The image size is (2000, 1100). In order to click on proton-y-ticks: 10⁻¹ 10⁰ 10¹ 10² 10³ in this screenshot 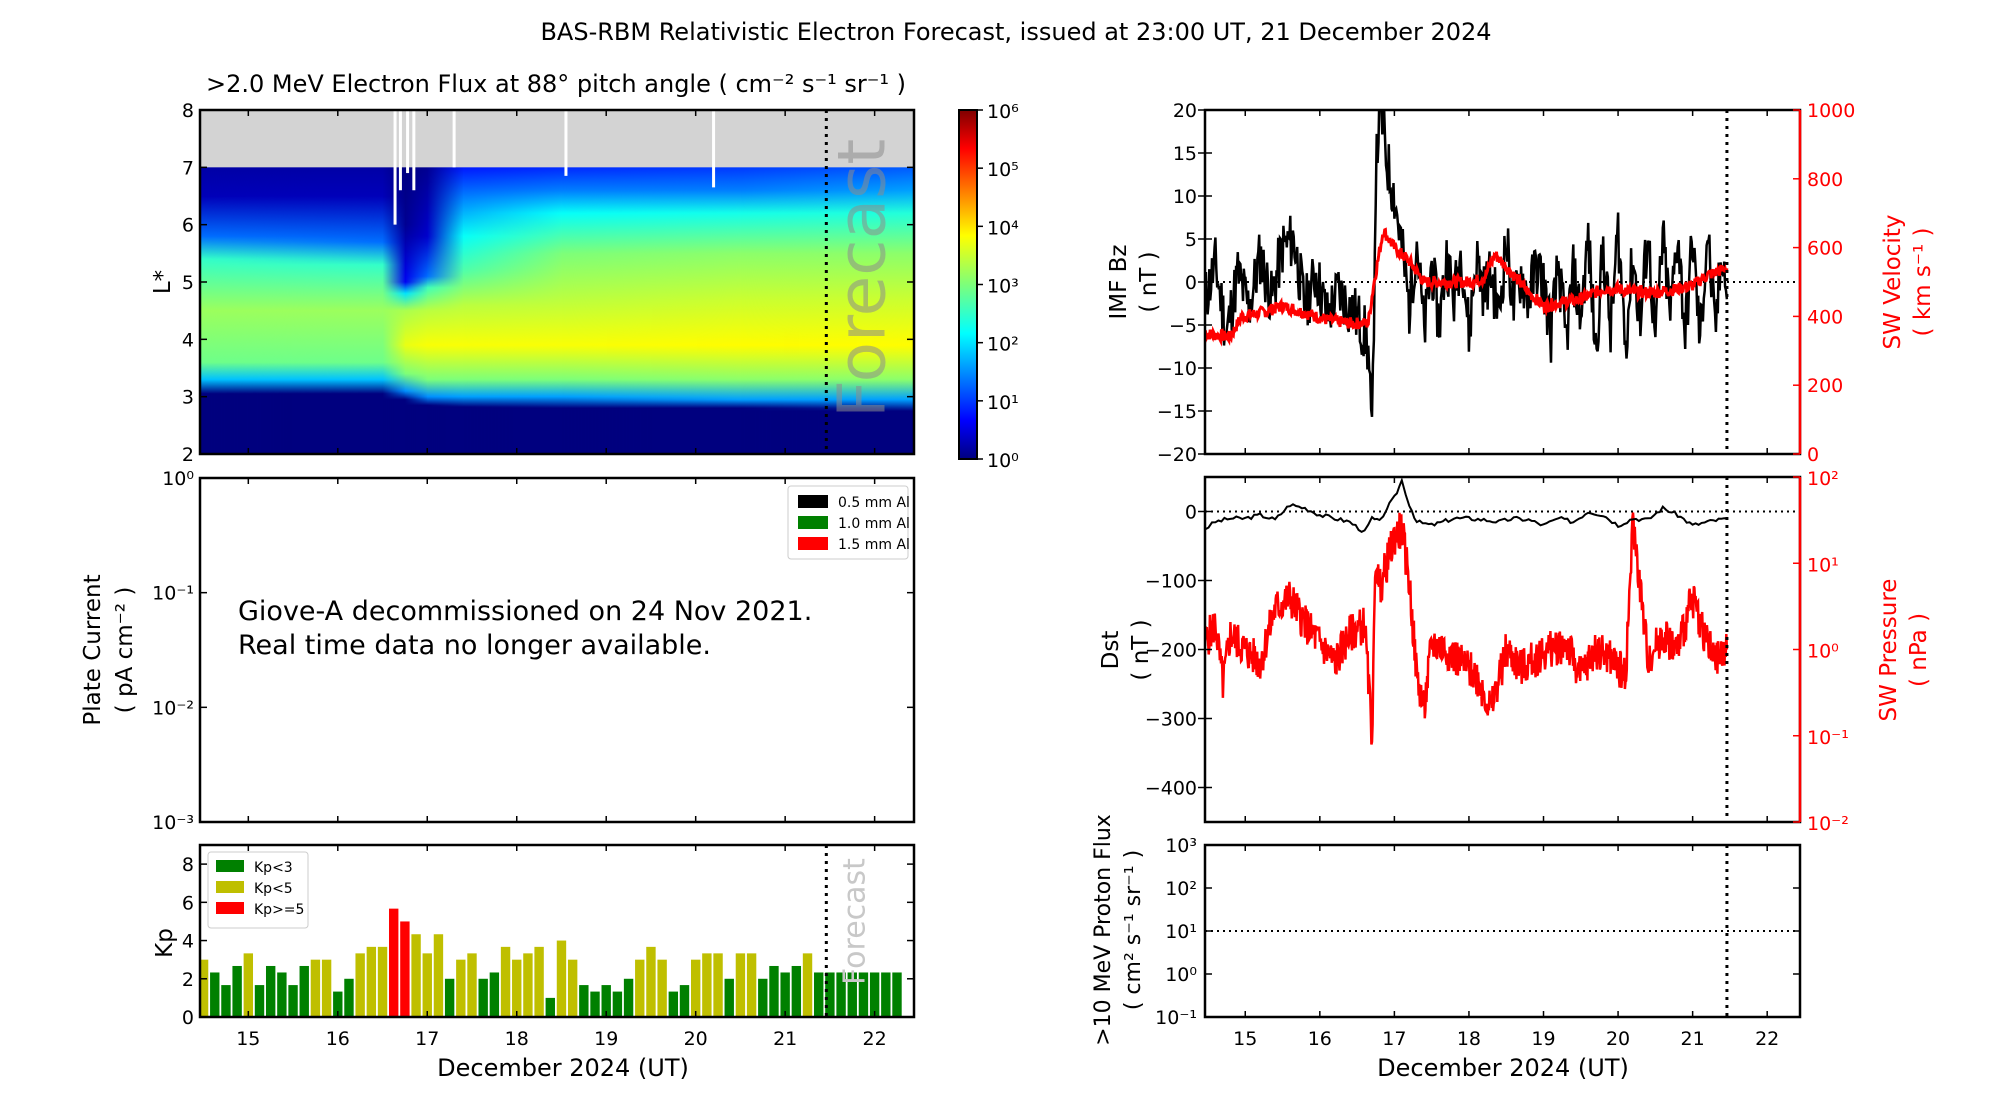, I will do `click(1477, 932)`.